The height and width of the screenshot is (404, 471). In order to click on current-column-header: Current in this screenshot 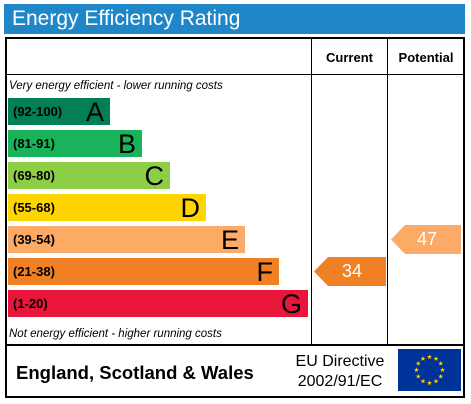, I will do `click(349, 57)`.